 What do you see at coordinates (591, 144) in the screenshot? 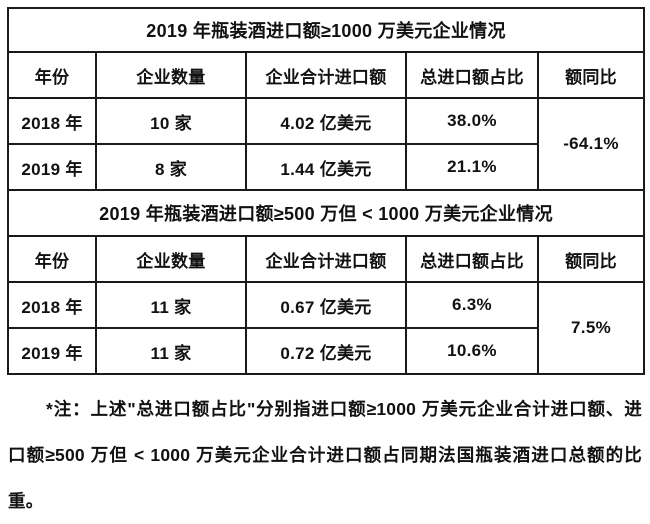
I see `table1-yoy-value: -64.1%` at bounding box center [591, 144].